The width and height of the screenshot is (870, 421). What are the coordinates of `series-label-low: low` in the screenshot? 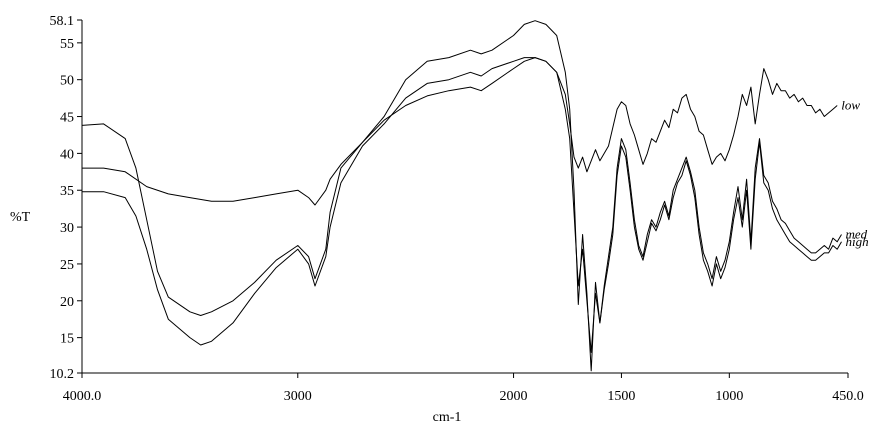 It's located at (850, 104).